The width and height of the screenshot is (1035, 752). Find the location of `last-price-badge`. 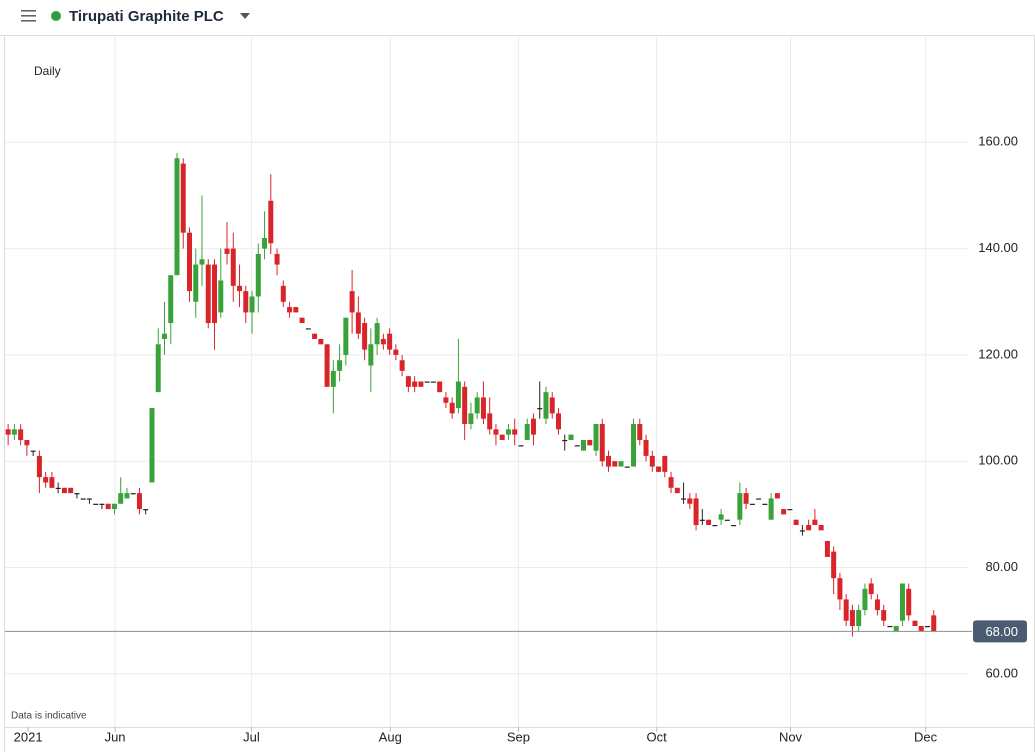

last-price-badge is located at coordinates (1000, 631).